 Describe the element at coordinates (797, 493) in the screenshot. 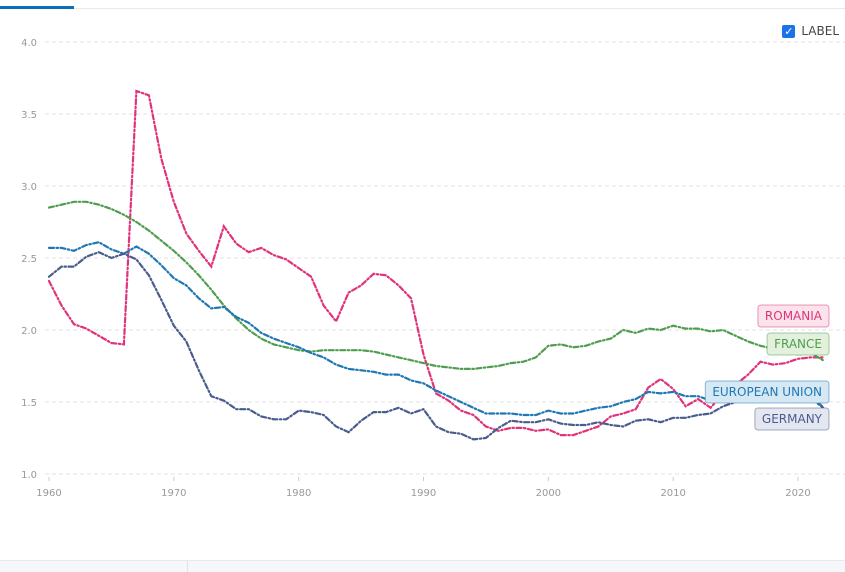

I see `x-tick-label: 2020` at that location.